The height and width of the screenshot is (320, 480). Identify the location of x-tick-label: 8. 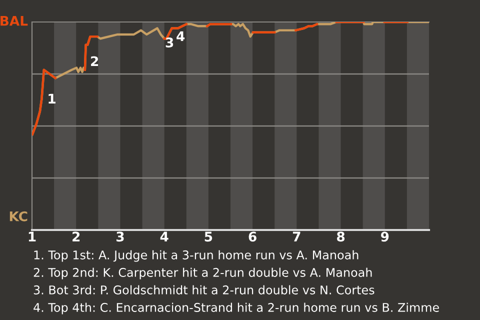
(340, 237).